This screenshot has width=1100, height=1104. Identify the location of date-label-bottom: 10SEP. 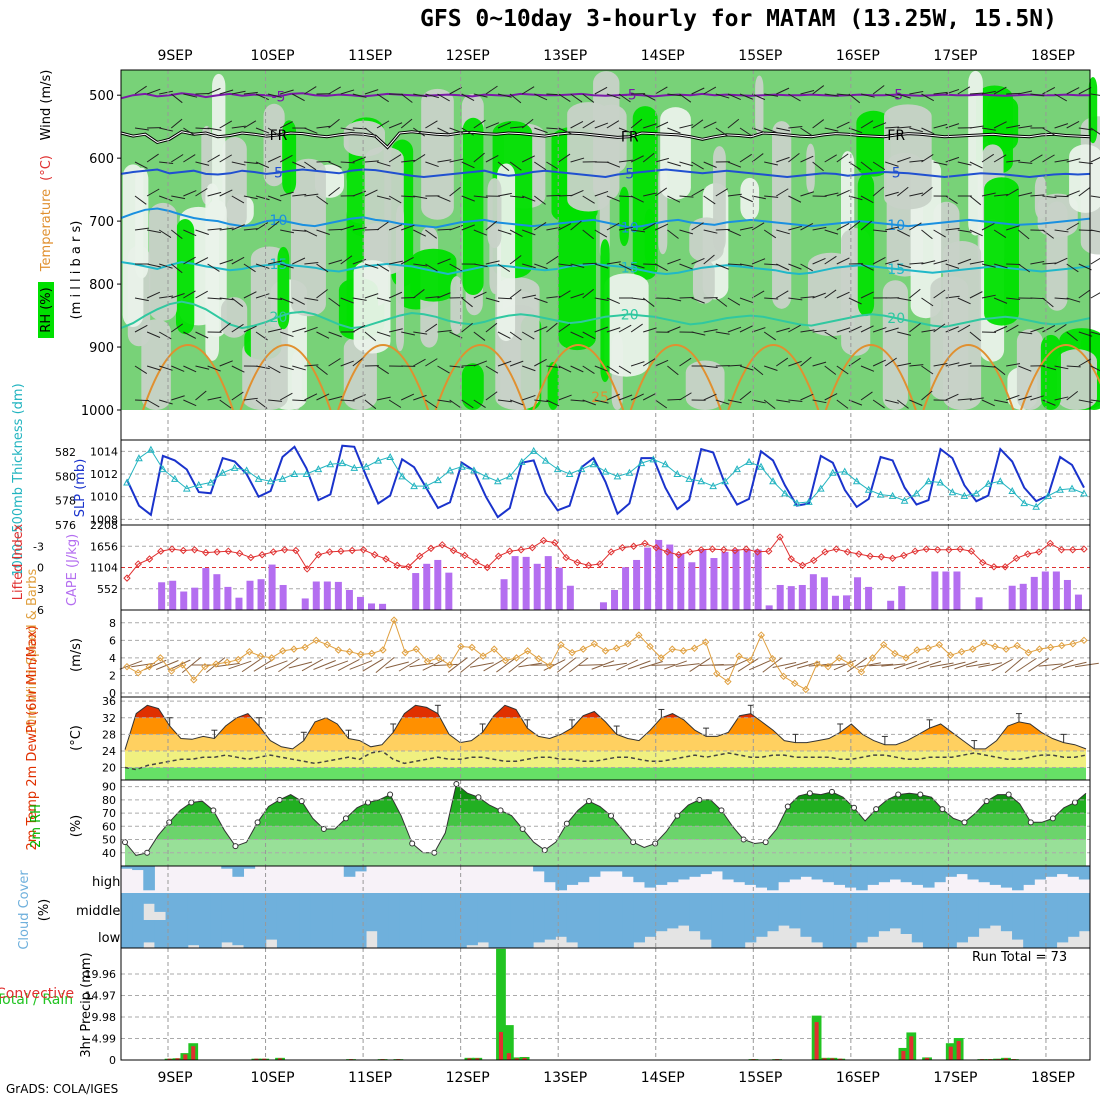
(273, 1078).